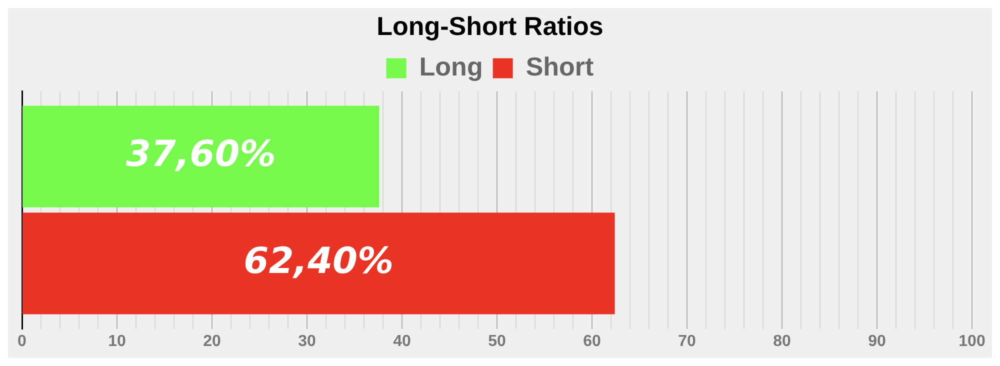  I want to click on x-tick-label: 60, so click(592, 341).